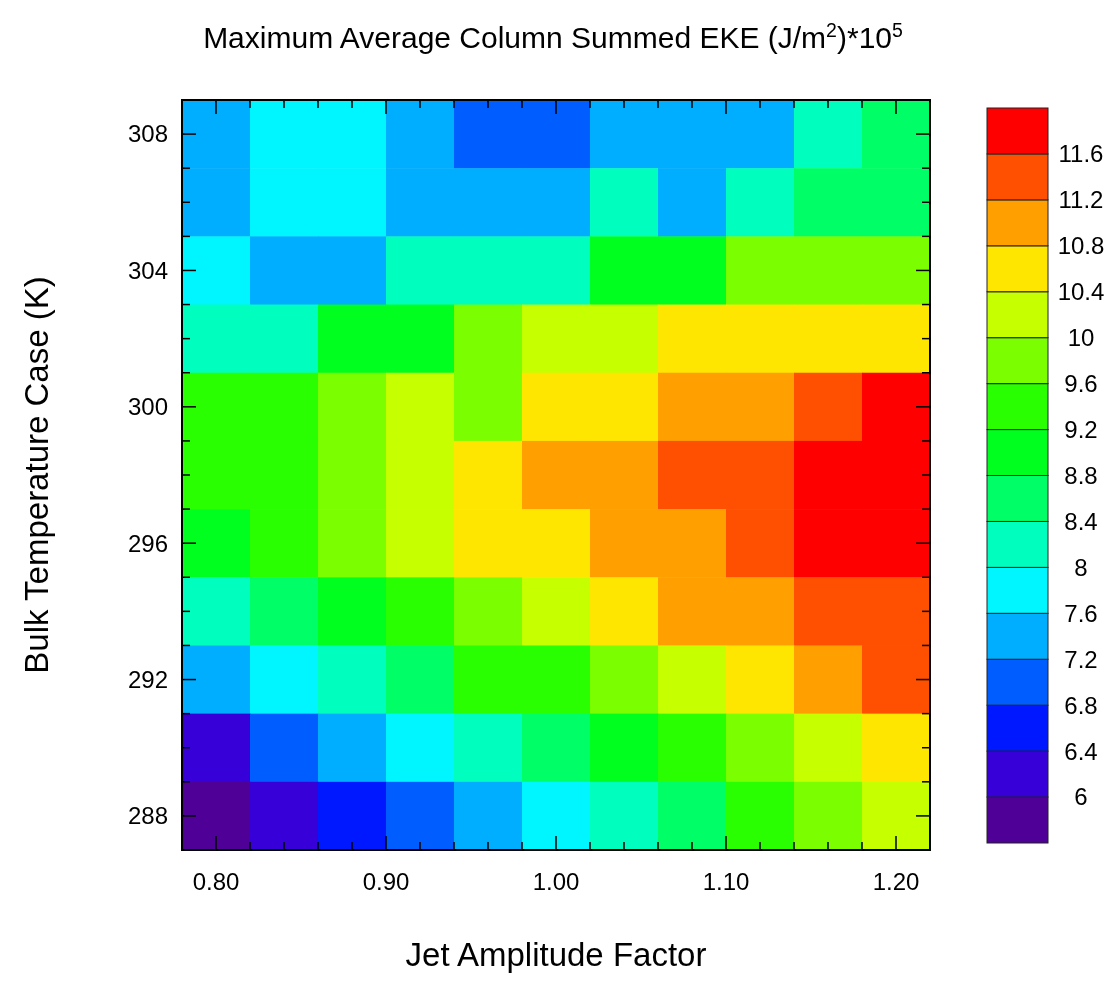 The width and height of the screenshot is (1116, 991). What do you see at coordinates (1081, 429) in the screenshot?
I see `color-bar-label: 9.2` at bounding box center [1081, 429].